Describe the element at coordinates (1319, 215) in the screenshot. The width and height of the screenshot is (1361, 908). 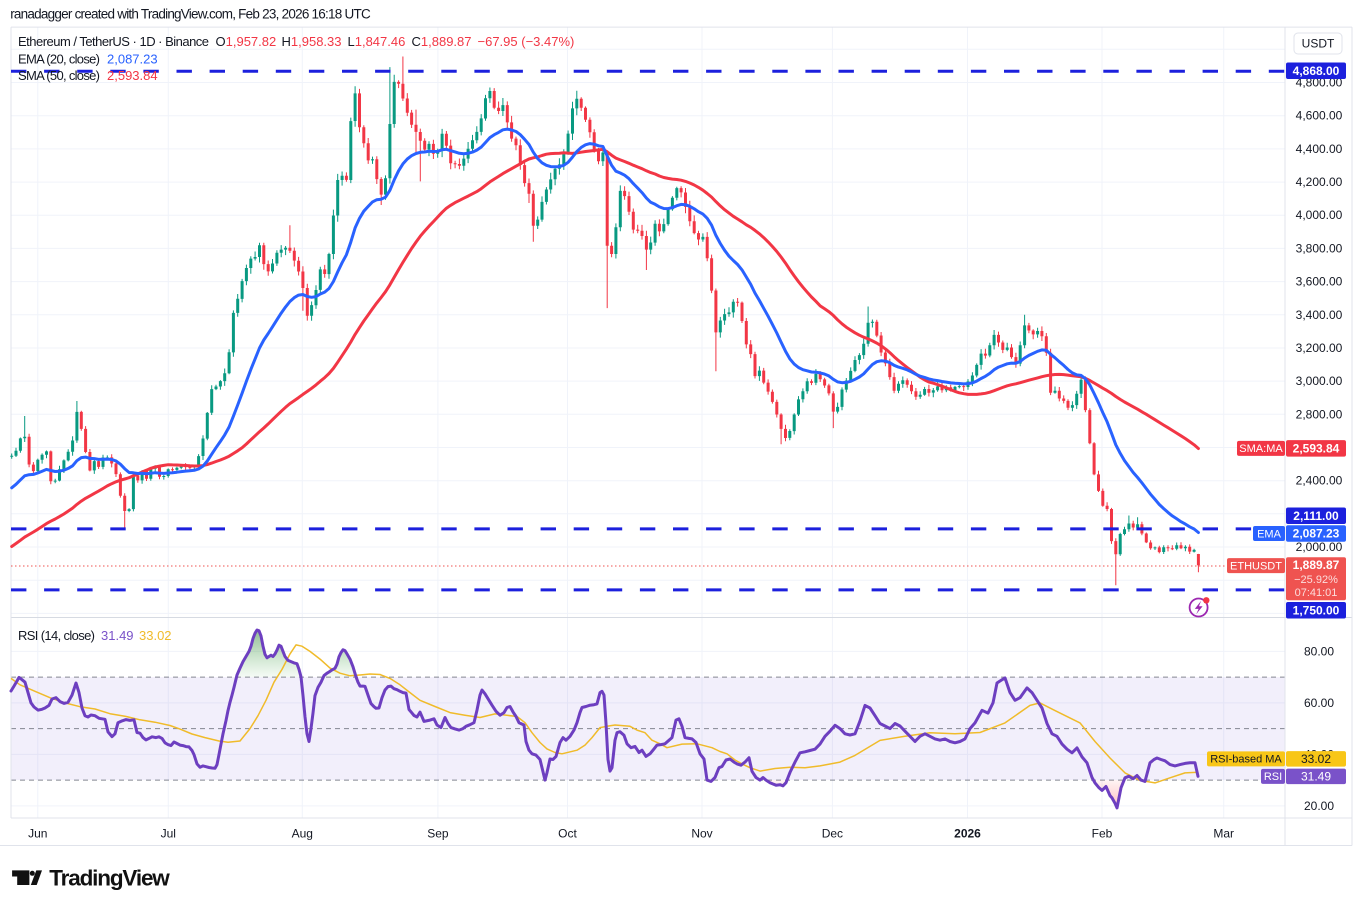
I see `svg-text: 4,000.00` at that location.